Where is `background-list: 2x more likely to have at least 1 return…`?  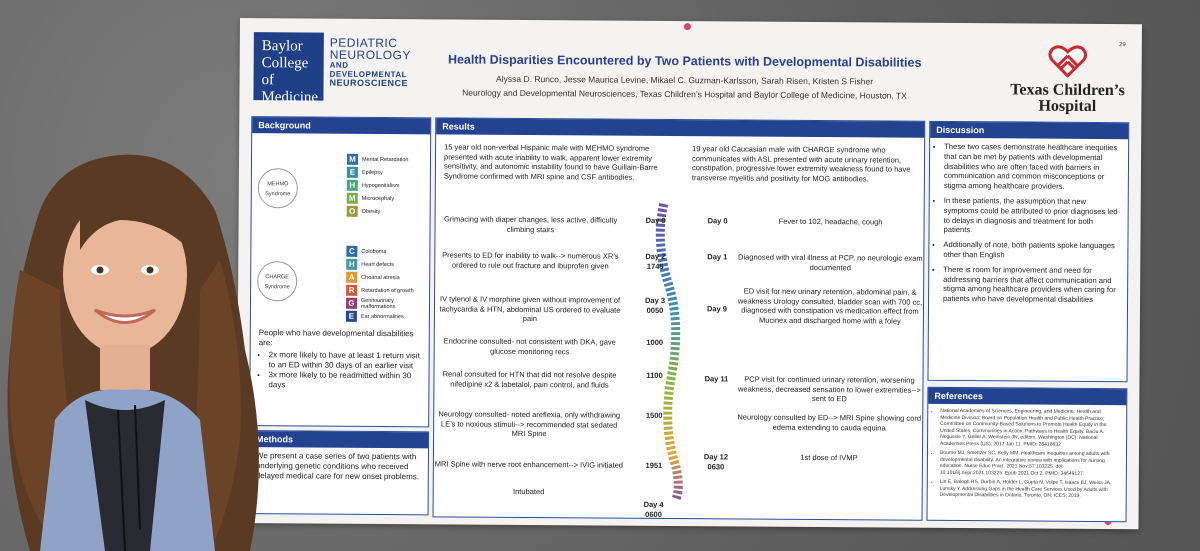 background-list: 2x more likely to have at least 1 return… is located at coordinates (336, 370).